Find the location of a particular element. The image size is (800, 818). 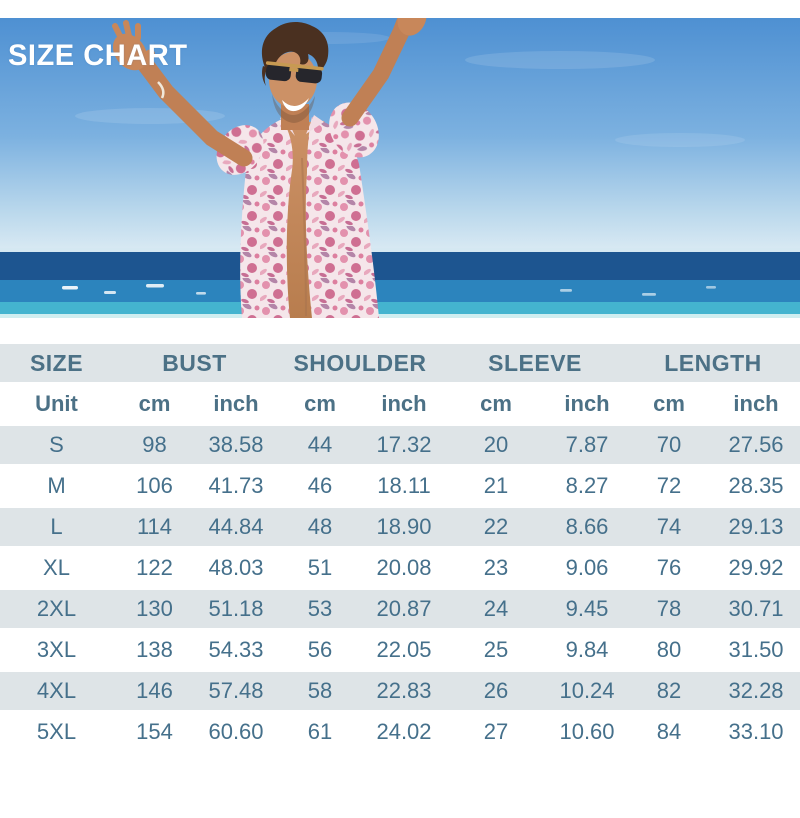

measure-cell: 70 is located at coordinates (669, 444).